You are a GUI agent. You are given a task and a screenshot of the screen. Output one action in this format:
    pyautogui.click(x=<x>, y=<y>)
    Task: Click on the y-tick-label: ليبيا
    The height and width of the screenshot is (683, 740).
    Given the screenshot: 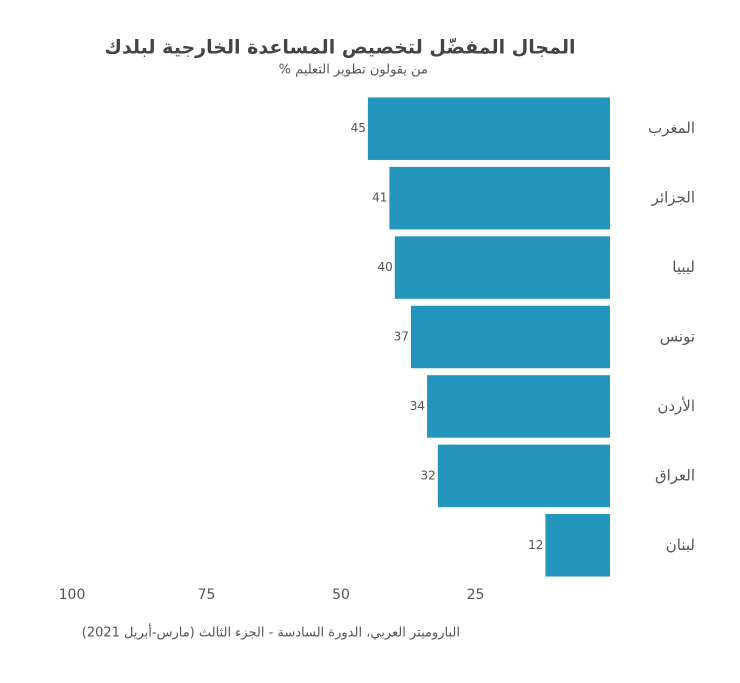 What is the action you would take?
    pyautogui.click(x=683, y=267)
    